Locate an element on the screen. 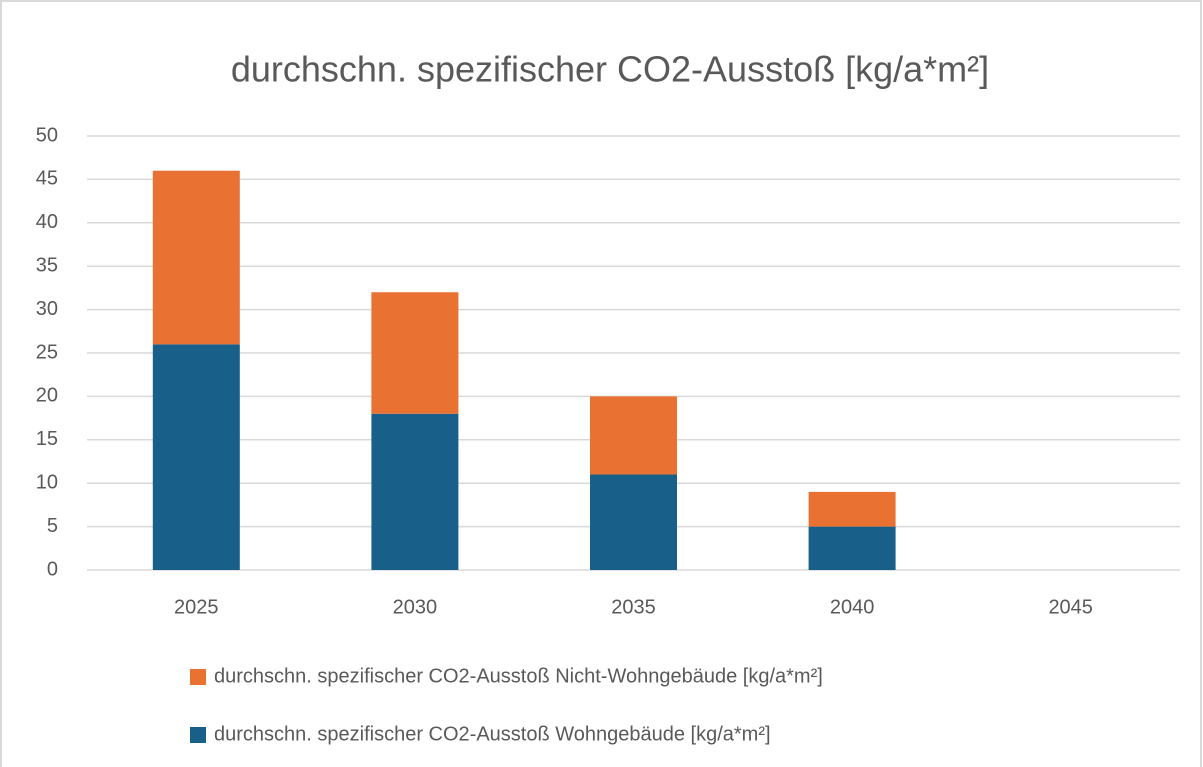  y-tick-label: 40 is located at coordinates (47, 222).